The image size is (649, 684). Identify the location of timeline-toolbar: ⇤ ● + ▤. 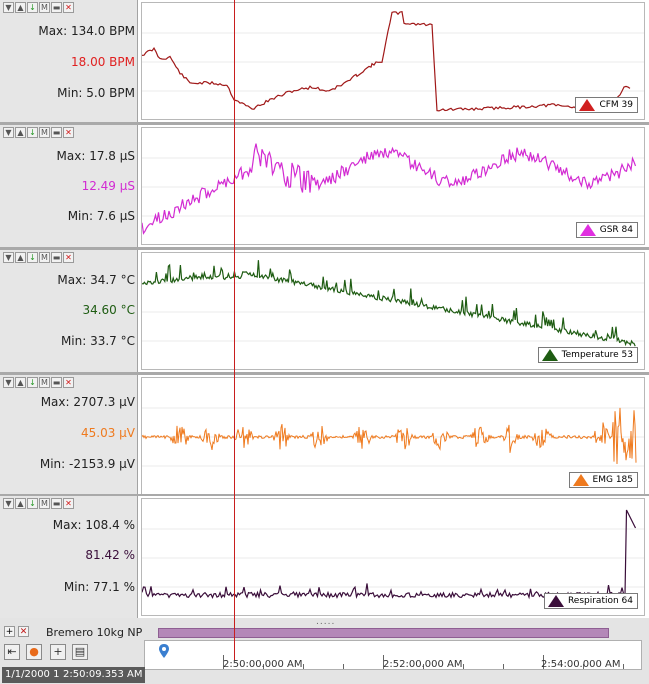
(324, 653).